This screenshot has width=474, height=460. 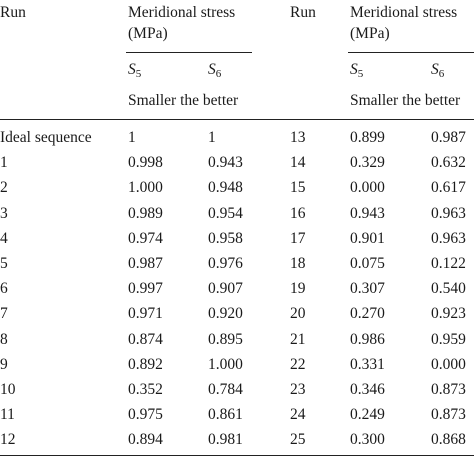 What do you see at coordinates (225, 339) in the screenshot?
I see `cell-s6-left: 0.895` at bounding box center [225, 339].